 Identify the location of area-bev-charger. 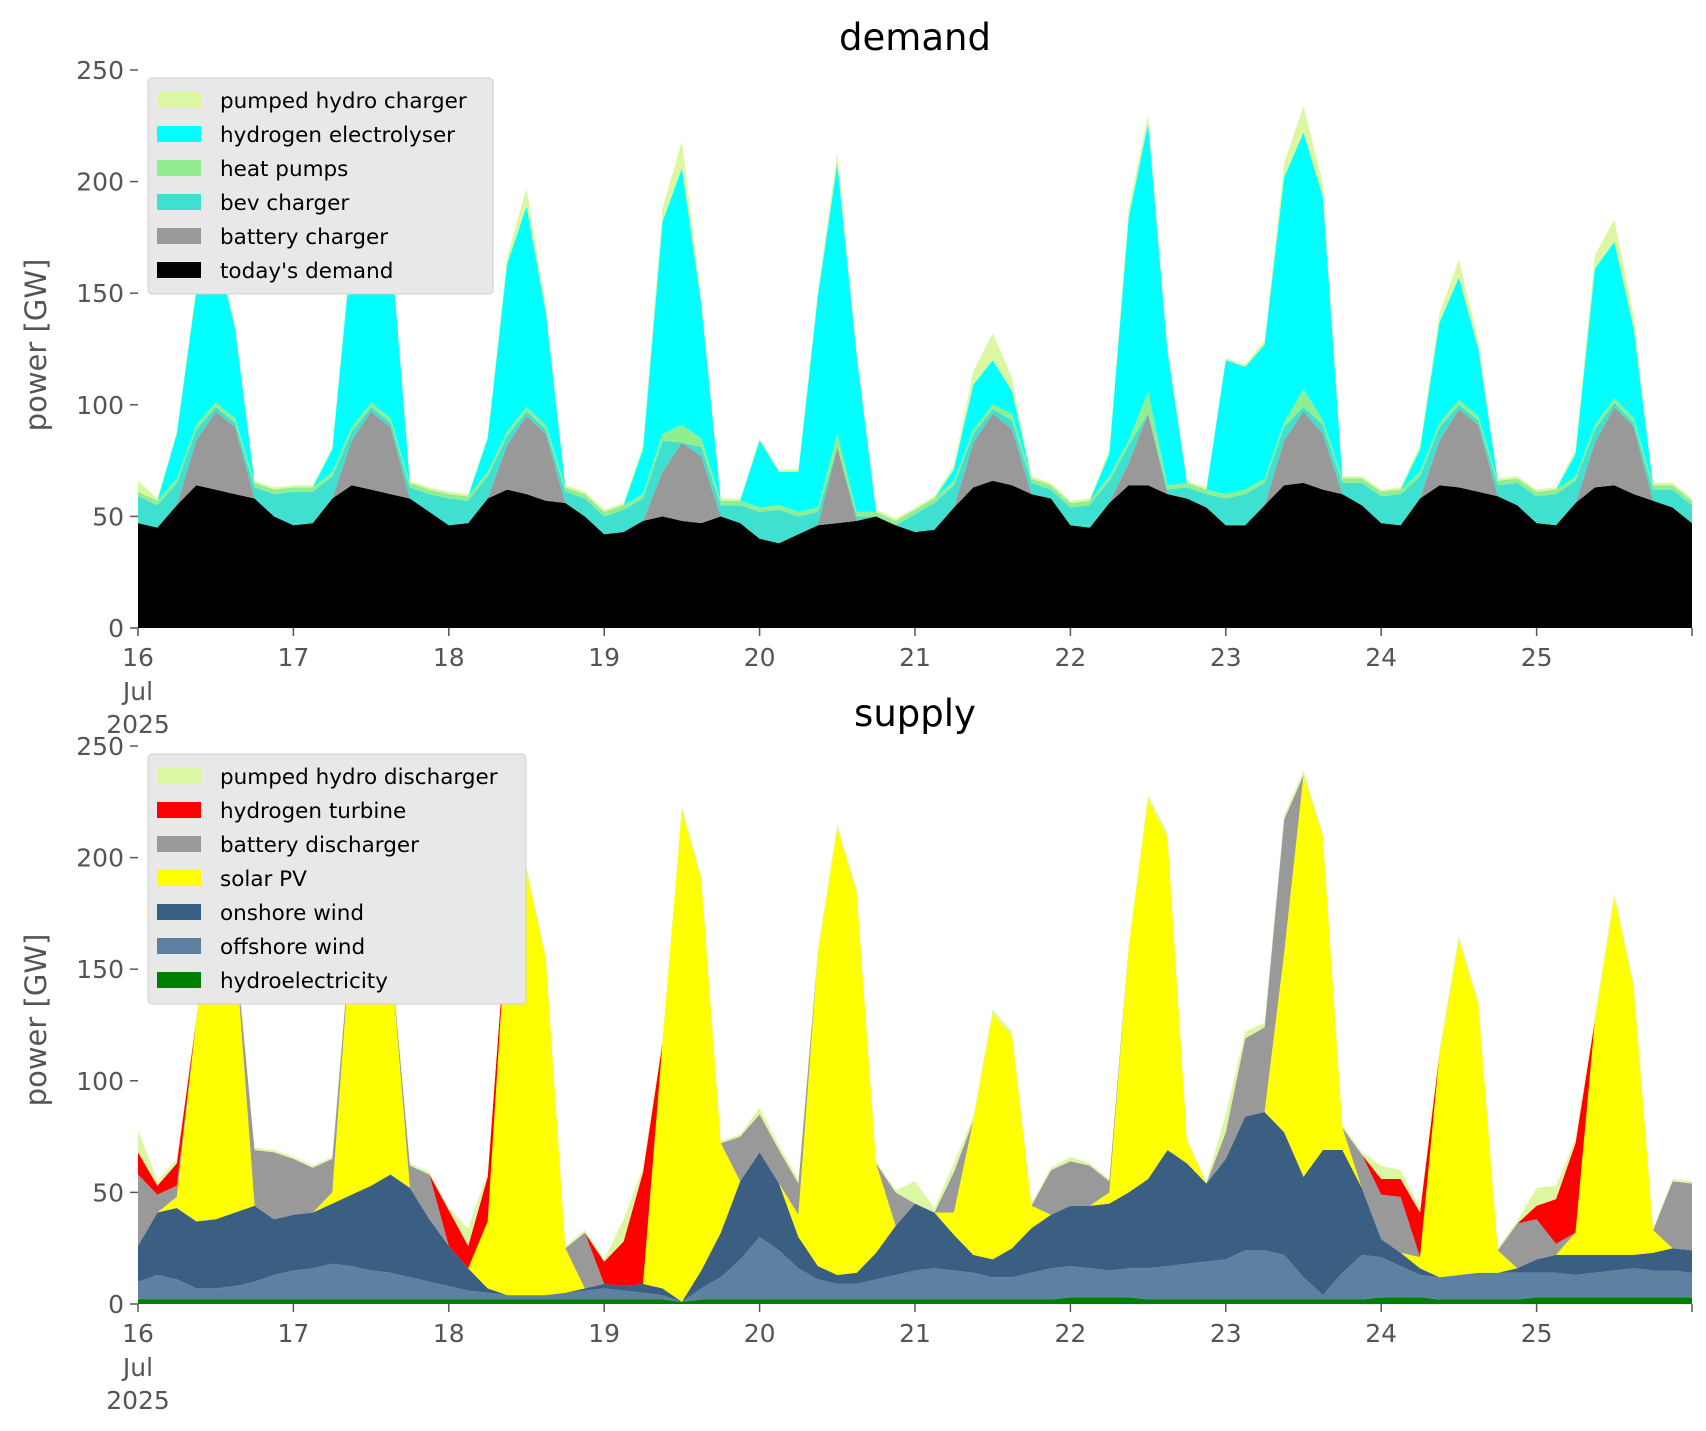
(915, 473).